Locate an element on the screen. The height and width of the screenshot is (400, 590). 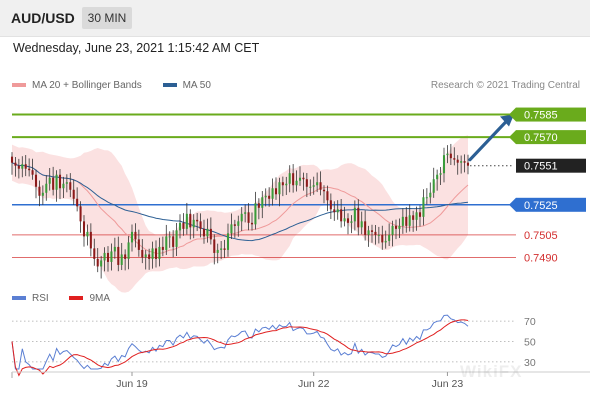
level-tag-box is located at coordinates (551, 204).